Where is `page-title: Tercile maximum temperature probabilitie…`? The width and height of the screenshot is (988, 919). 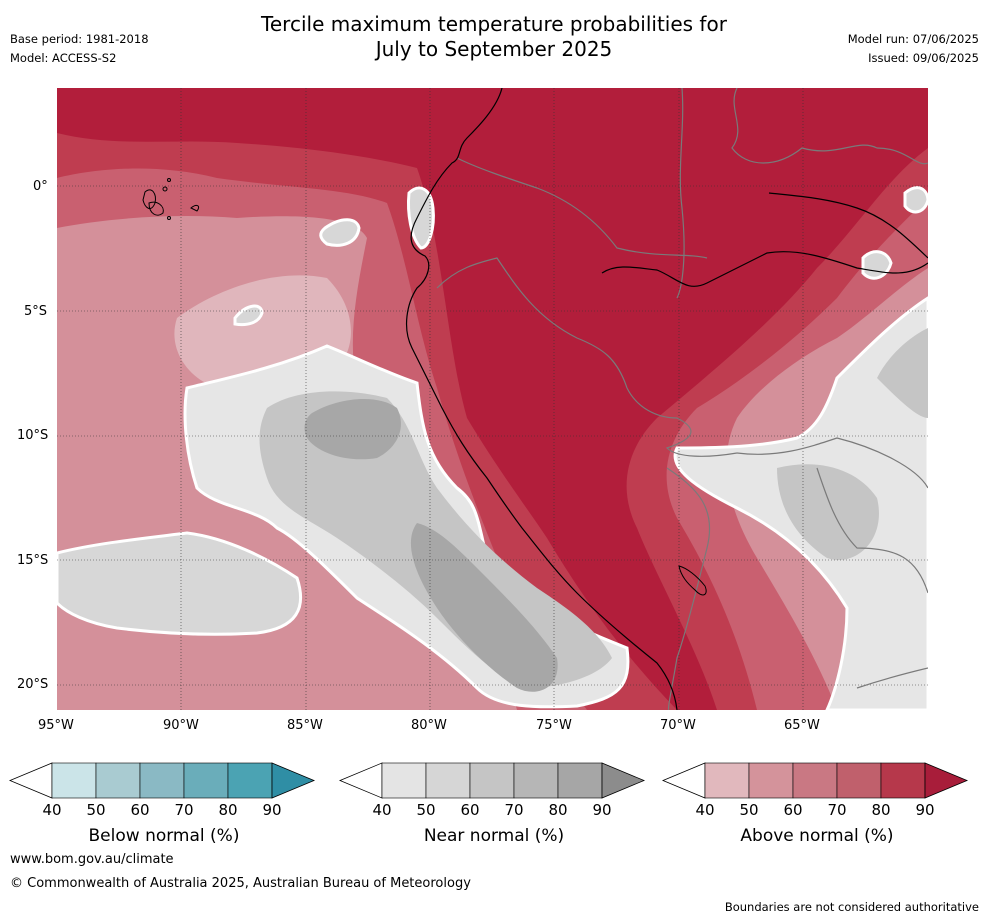
page-title: Tercile maximum temperature probabilitie… is located at coordinates (494, 37).